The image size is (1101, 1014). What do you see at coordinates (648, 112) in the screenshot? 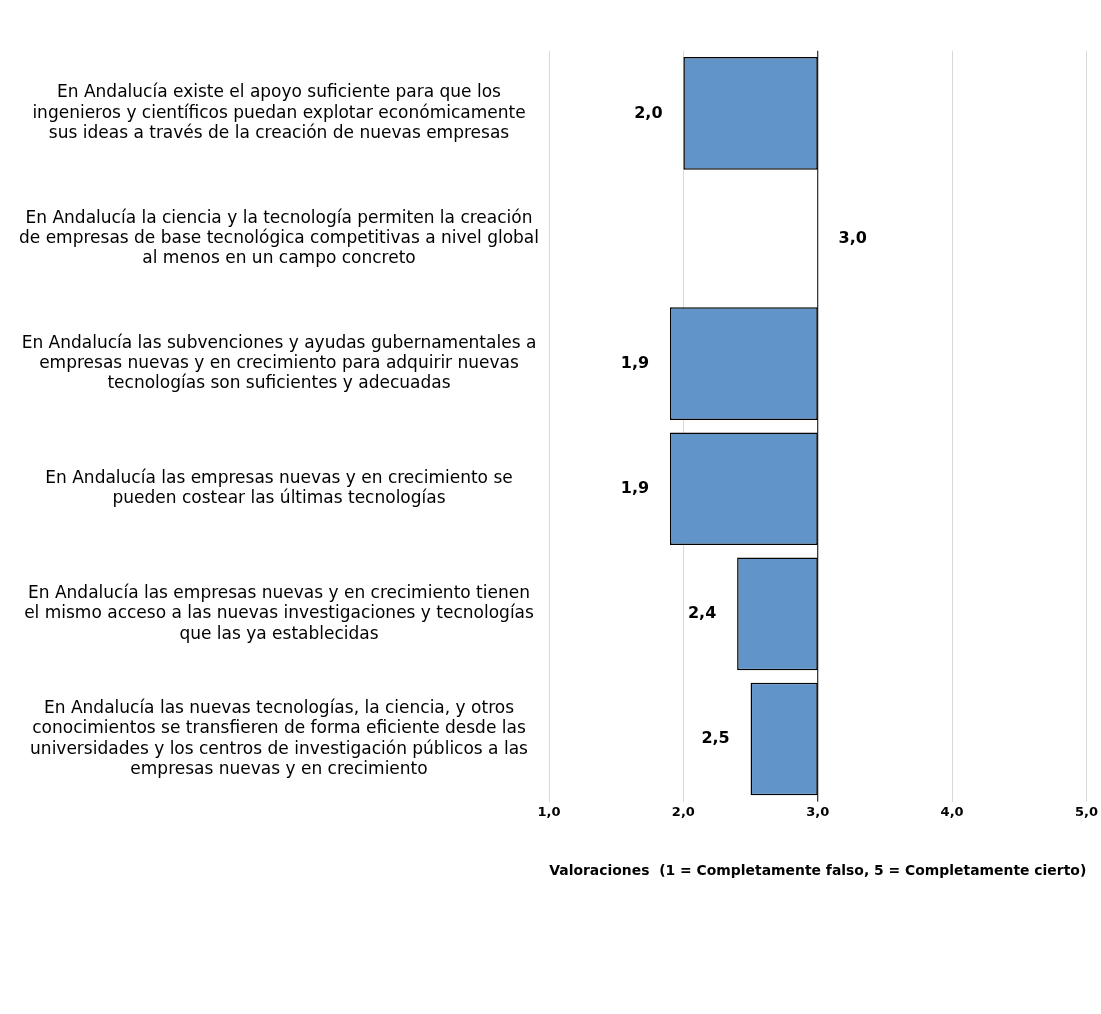
I see `data-label: 2,0` at bounding box center [648, 112].